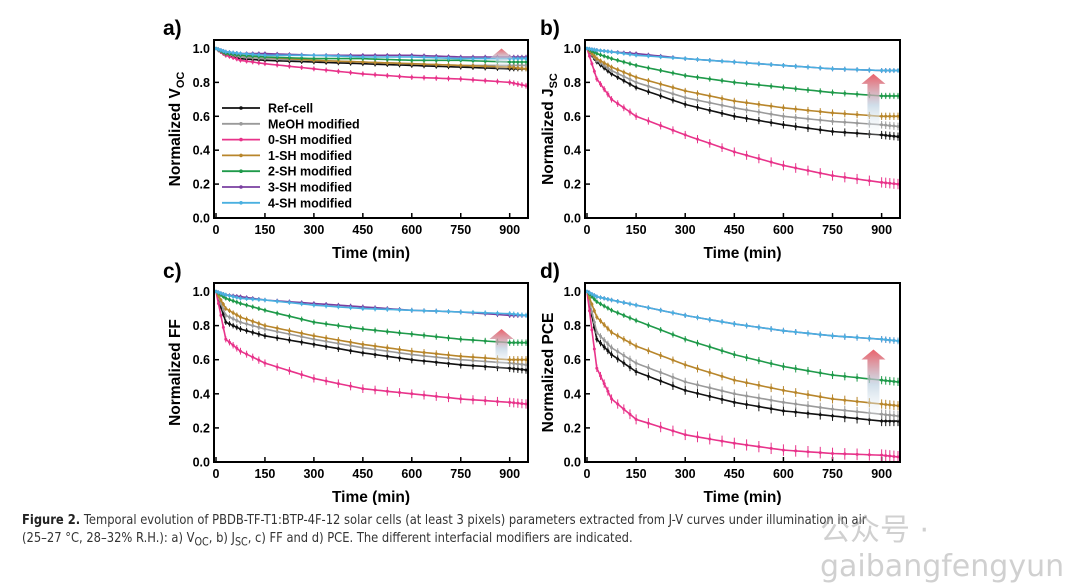 This screenshot has height=584, width=1080. What do you see at coordinates (221, 538) in the screenshot?
I see `caption-line2b: , b) J` at bounding box center [221, 538].